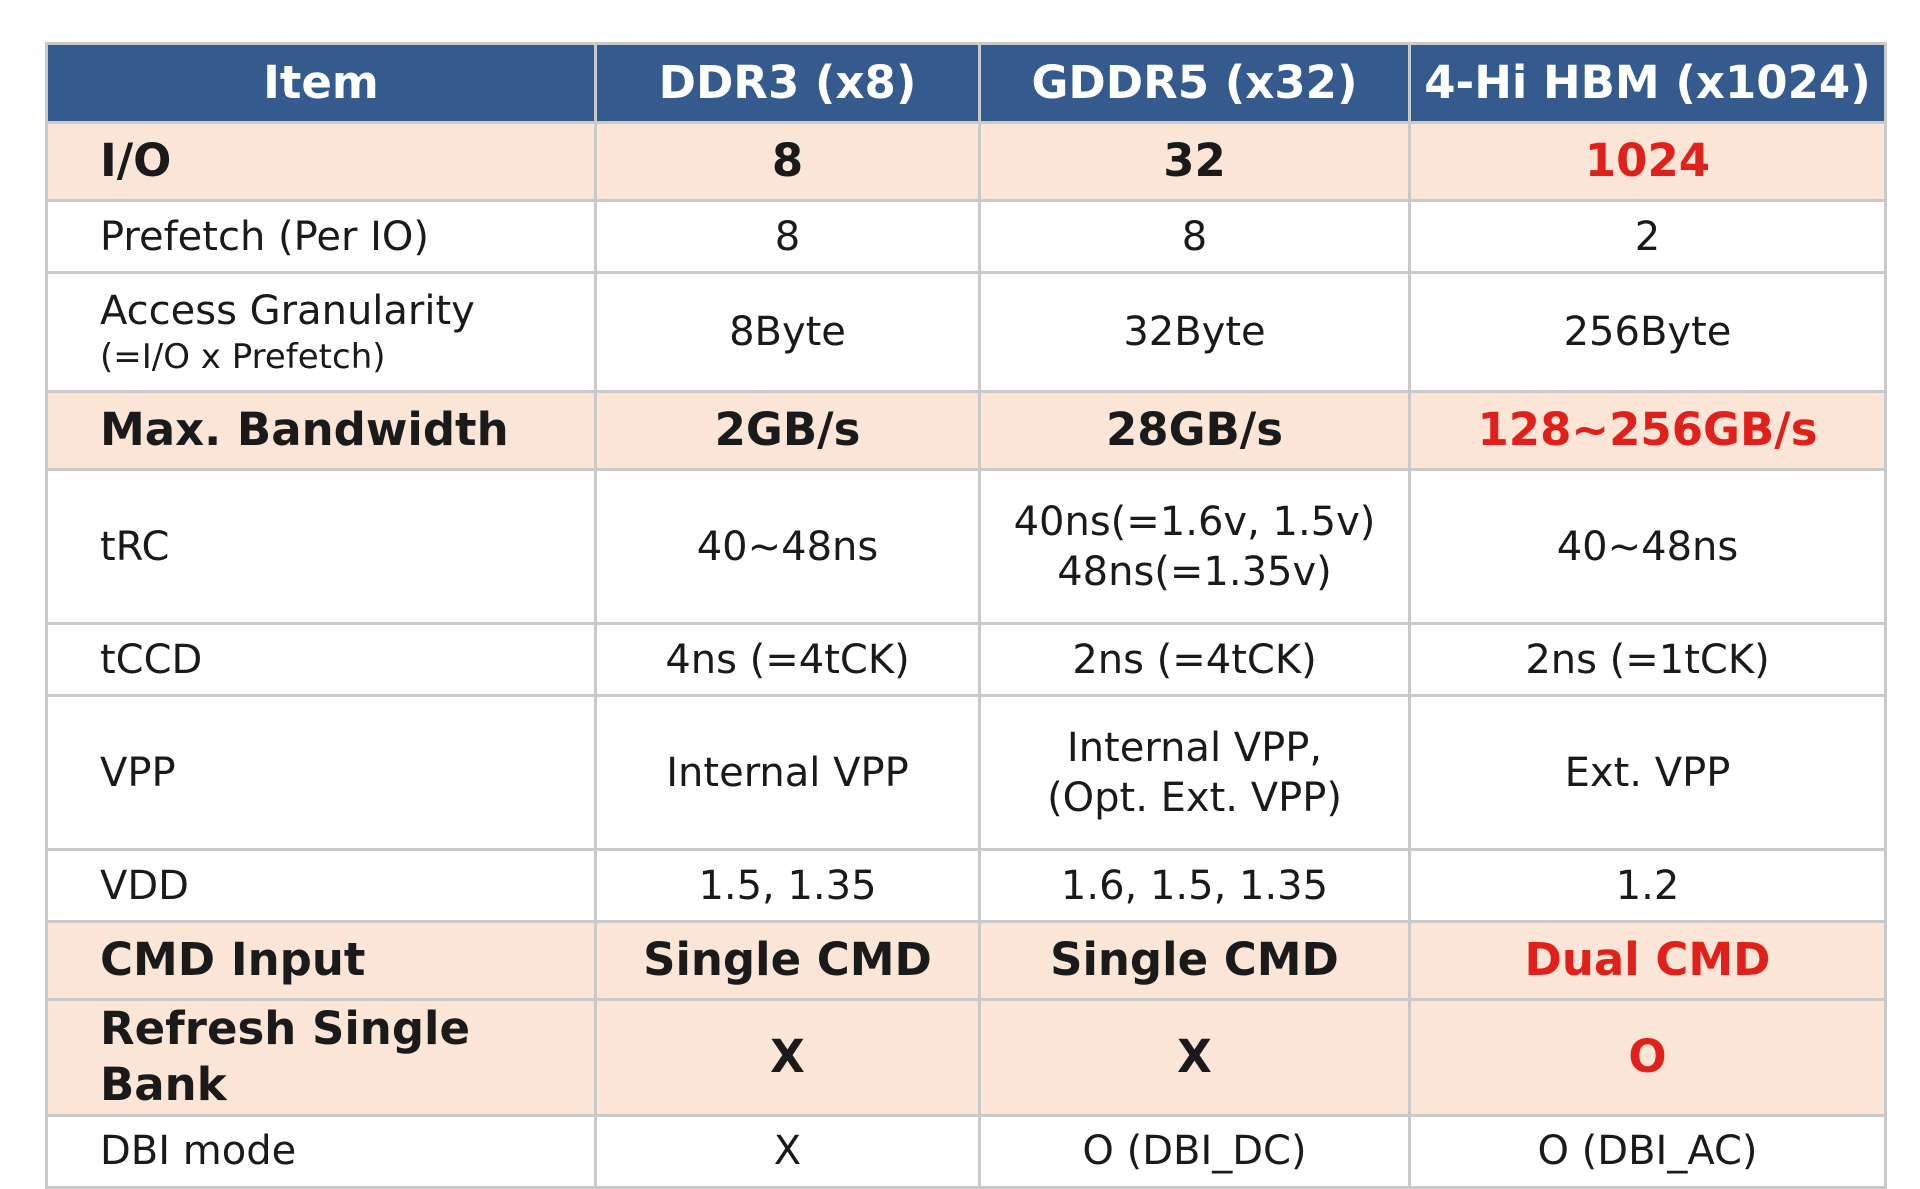 The width and height of the screenshot is (1920, 1189). What do you see at coordinates (1647, 546) in the screenshot?
I see `hbm-cell: 40~48ns` at bounding box center [1647, 546].